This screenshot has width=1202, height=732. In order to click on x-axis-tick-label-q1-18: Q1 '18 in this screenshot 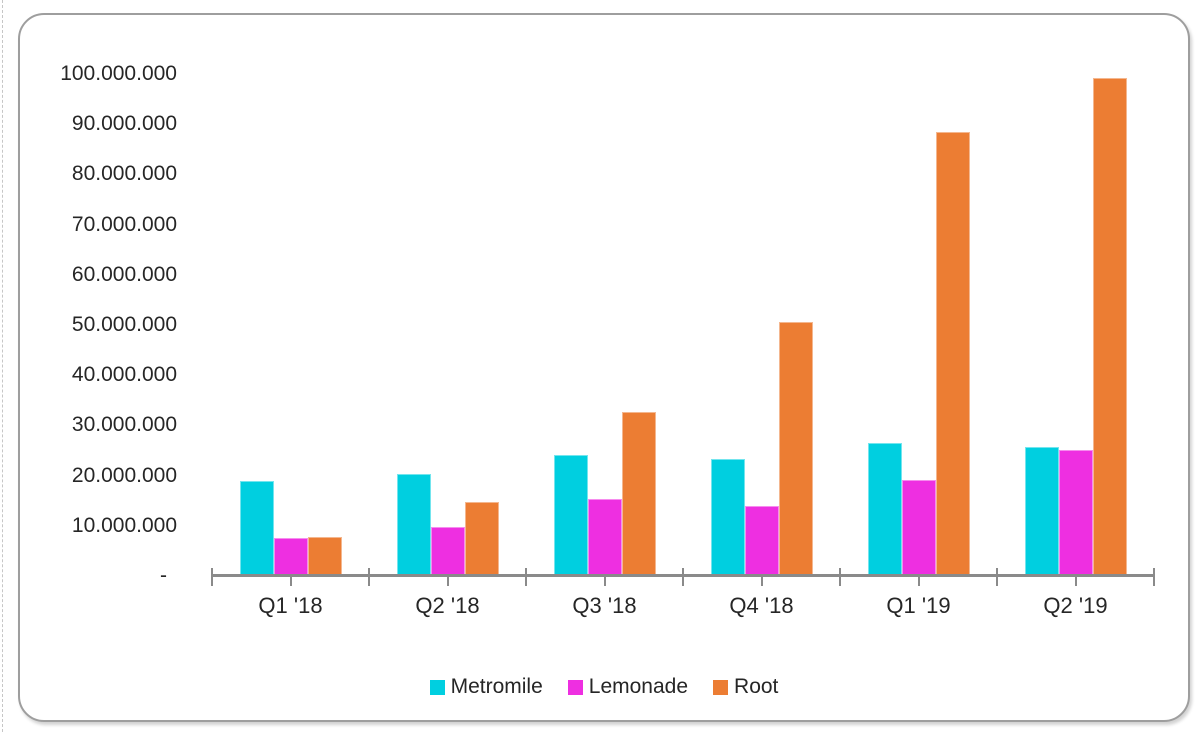, I will do `click(290, 605)`.